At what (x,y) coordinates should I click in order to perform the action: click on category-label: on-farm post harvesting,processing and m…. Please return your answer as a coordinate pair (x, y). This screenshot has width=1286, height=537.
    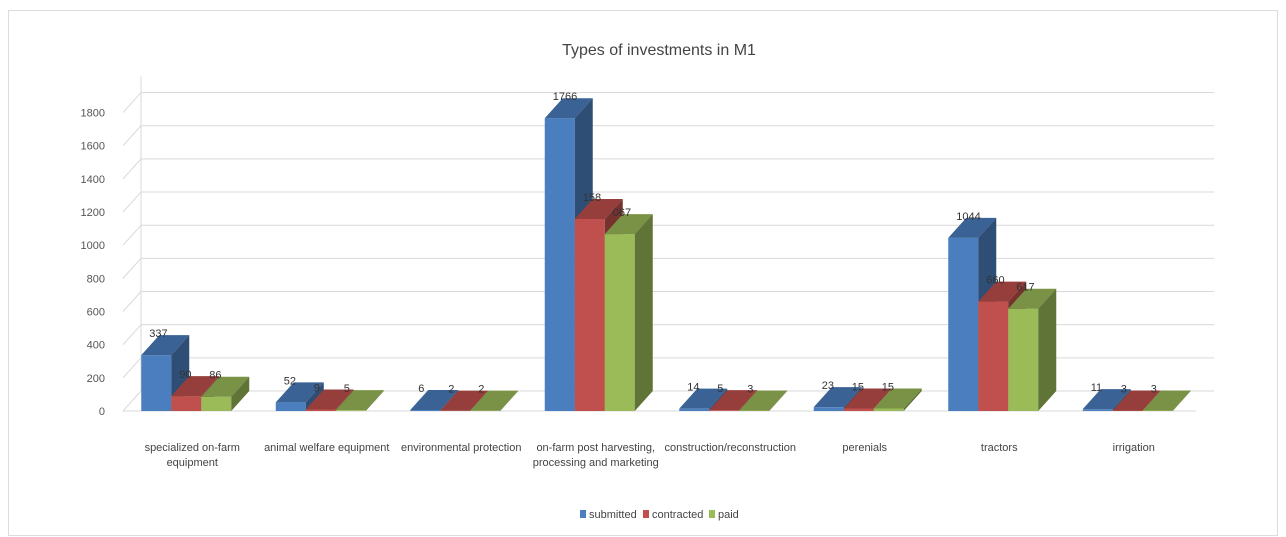
    Looking at the image, I should click on (596, 455).